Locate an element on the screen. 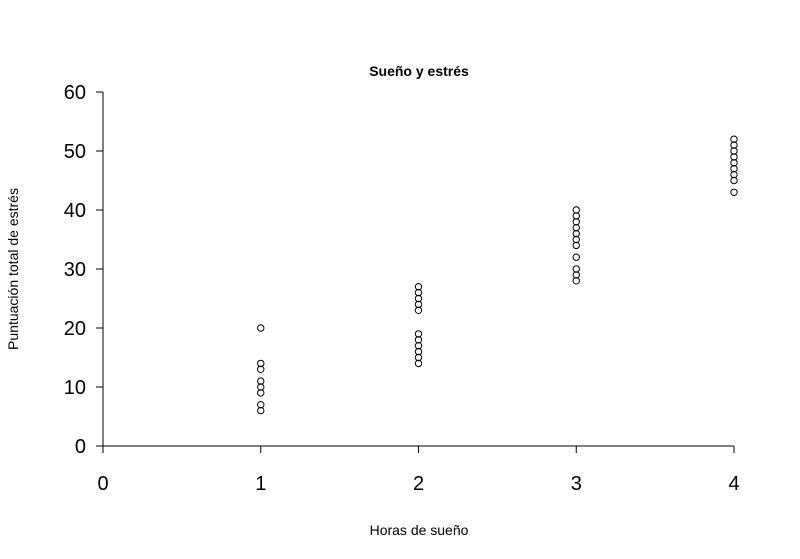  x-tick-label: 3 is located at coordinates (576, 484).